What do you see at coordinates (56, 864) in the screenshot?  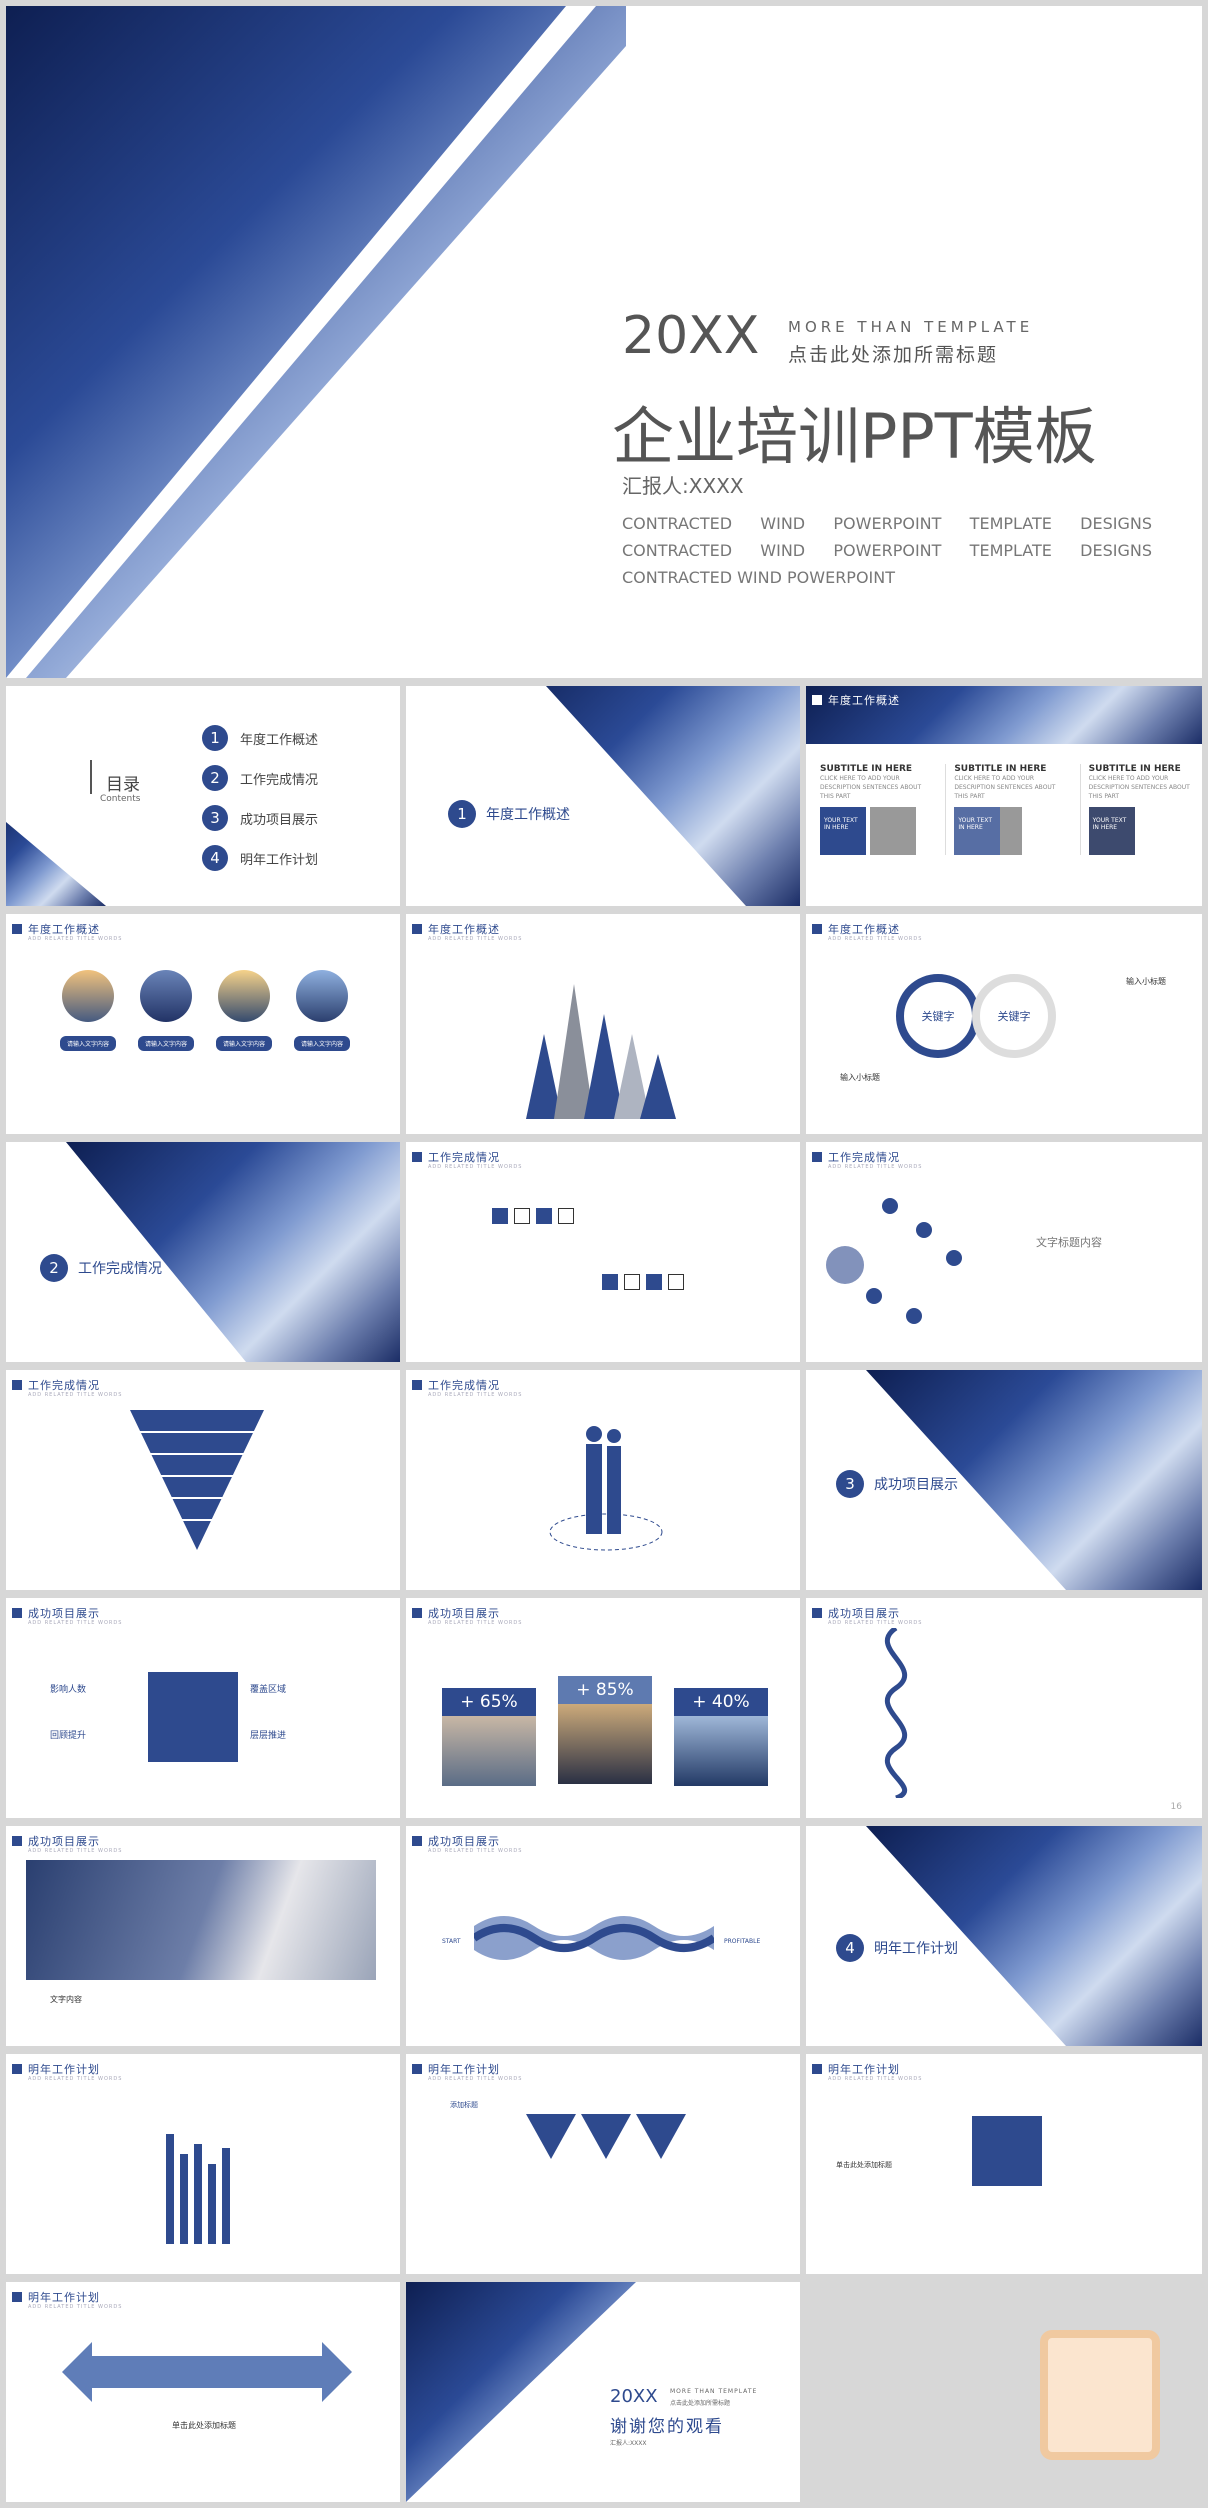 I see `toc-photo` at bounding box center [56, 864].